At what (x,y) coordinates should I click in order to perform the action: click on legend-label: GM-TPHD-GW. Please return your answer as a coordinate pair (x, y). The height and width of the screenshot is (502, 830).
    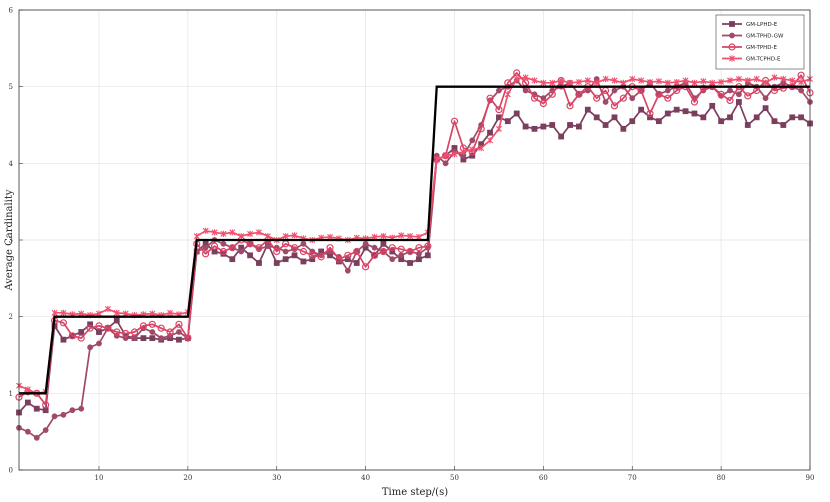
    Looking at the image, I should click on (765, 37).